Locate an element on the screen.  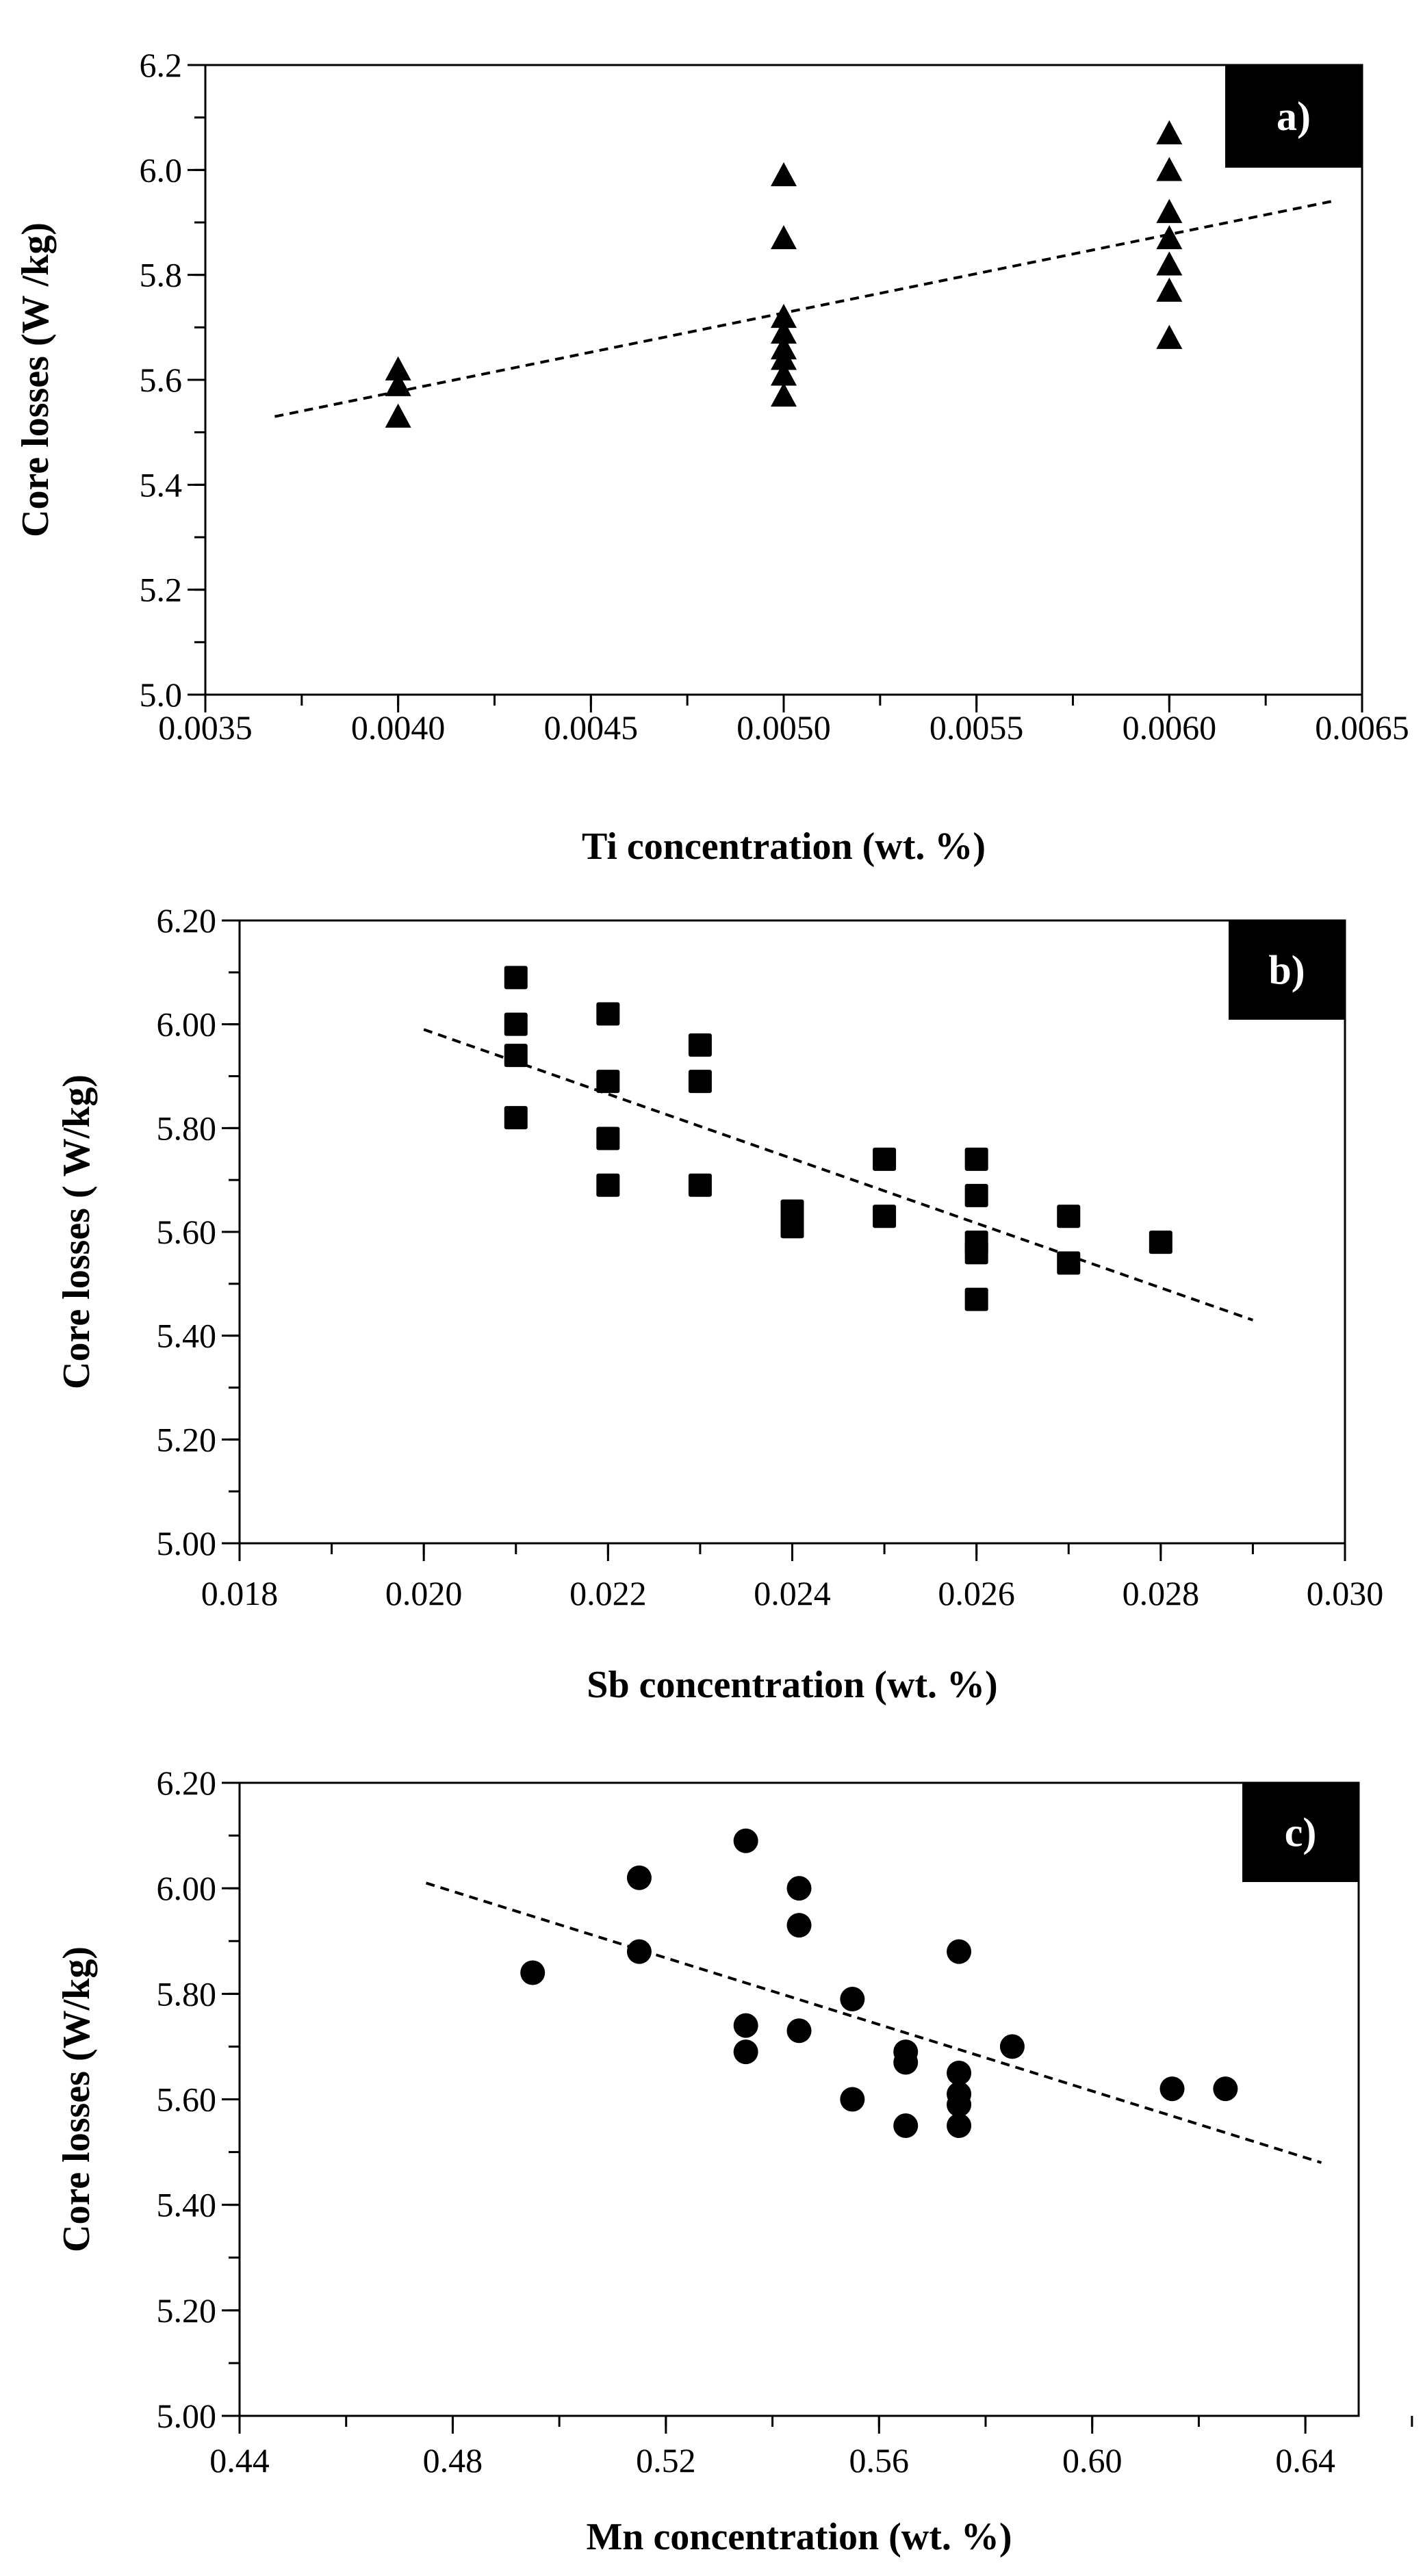
x-tick-label: 0.64 is located at coordinates (1305, 2460).